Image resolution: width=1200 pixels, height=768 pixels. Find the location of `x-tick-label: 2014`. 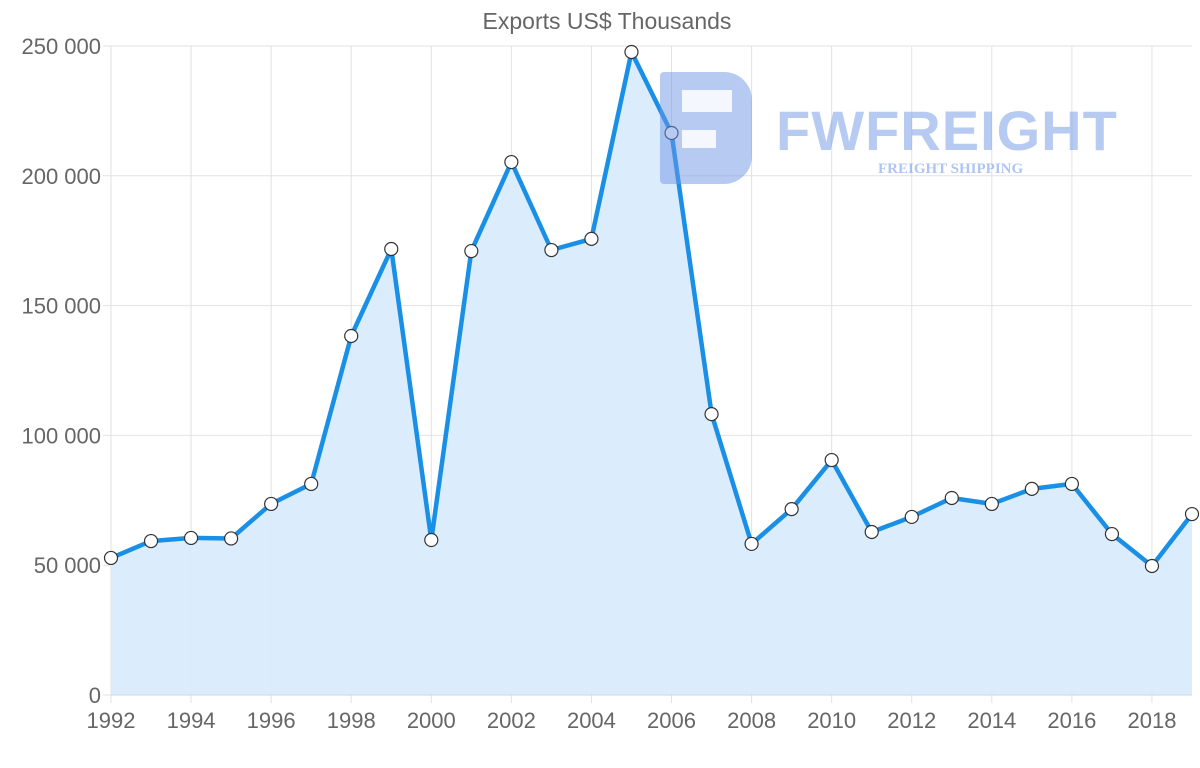

x-tick-label: 2014 is located at coordinates (991, 720).